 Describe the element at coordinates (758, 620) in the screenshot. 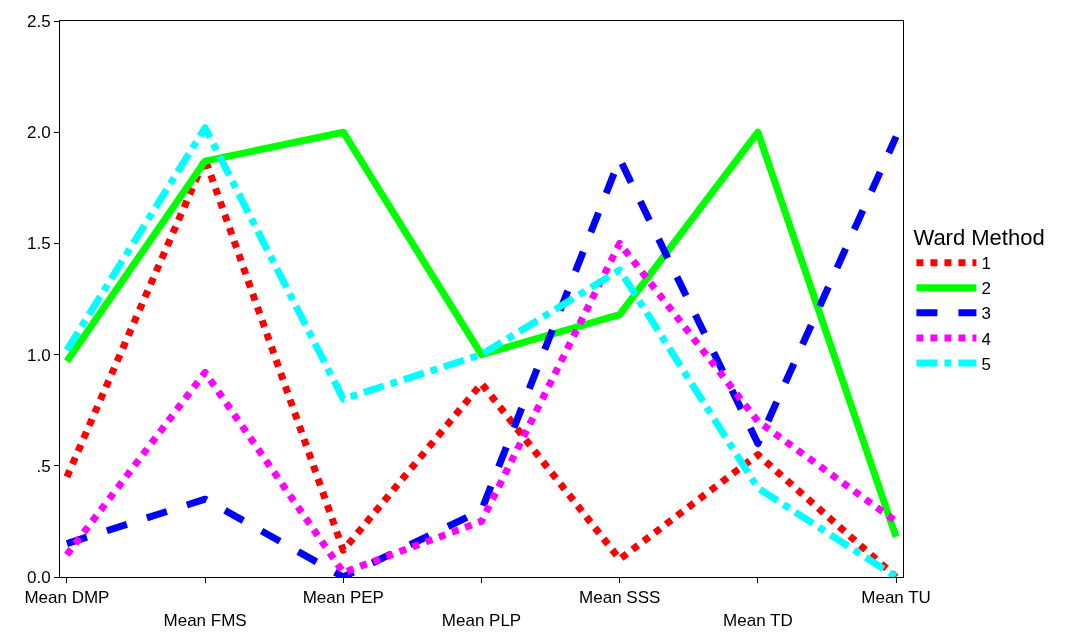

I see `x-tick-label: Mean TD` at that location.